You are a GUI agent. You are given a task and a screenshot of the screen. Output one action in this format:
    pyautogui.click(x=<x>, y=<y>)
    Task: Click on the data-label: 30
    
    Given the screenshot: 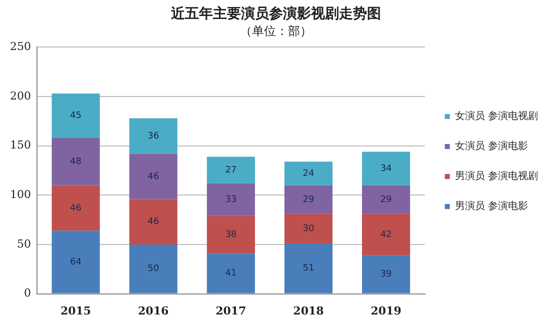 What is the action you would take?
    pyautogui.click(x=308, y=229)
    